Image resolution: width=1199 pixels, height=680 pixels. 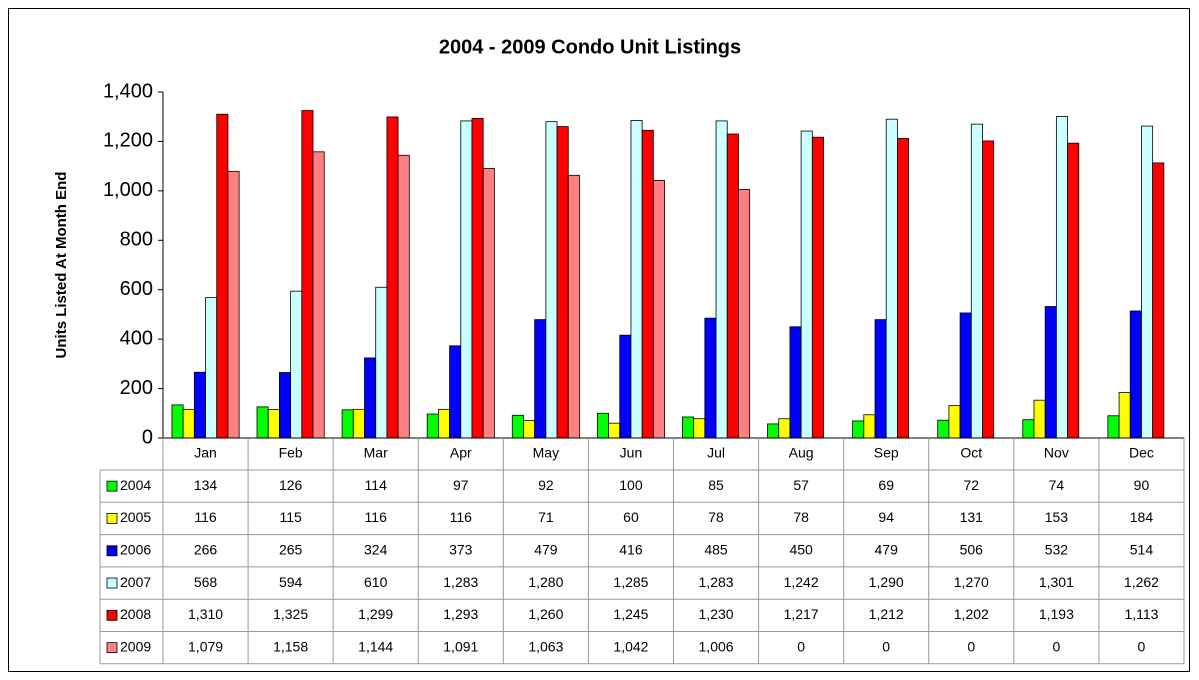 I want to click on table-cell: 92, so click(x=546, y=485).